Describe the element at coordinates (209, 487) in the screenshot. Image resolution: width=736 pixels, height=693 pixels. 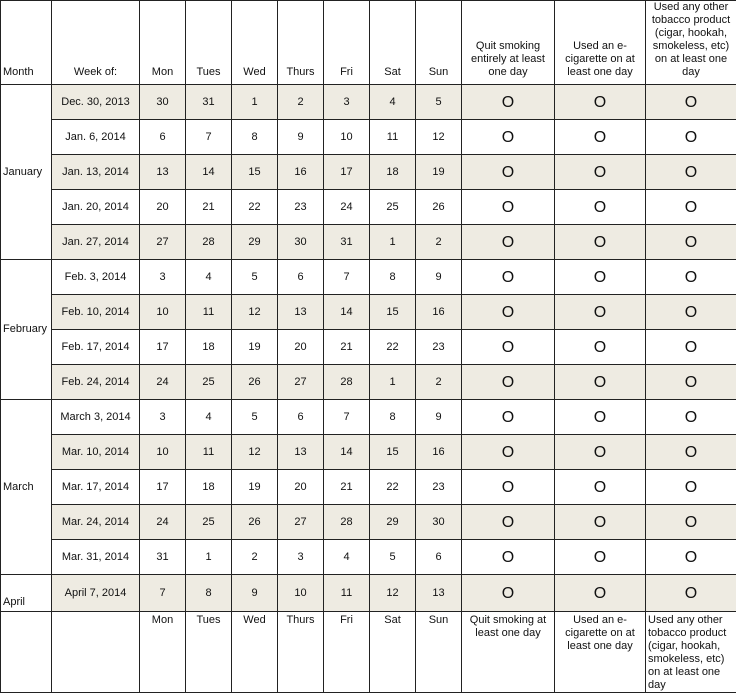
I see `day-cell: 18` at that location.